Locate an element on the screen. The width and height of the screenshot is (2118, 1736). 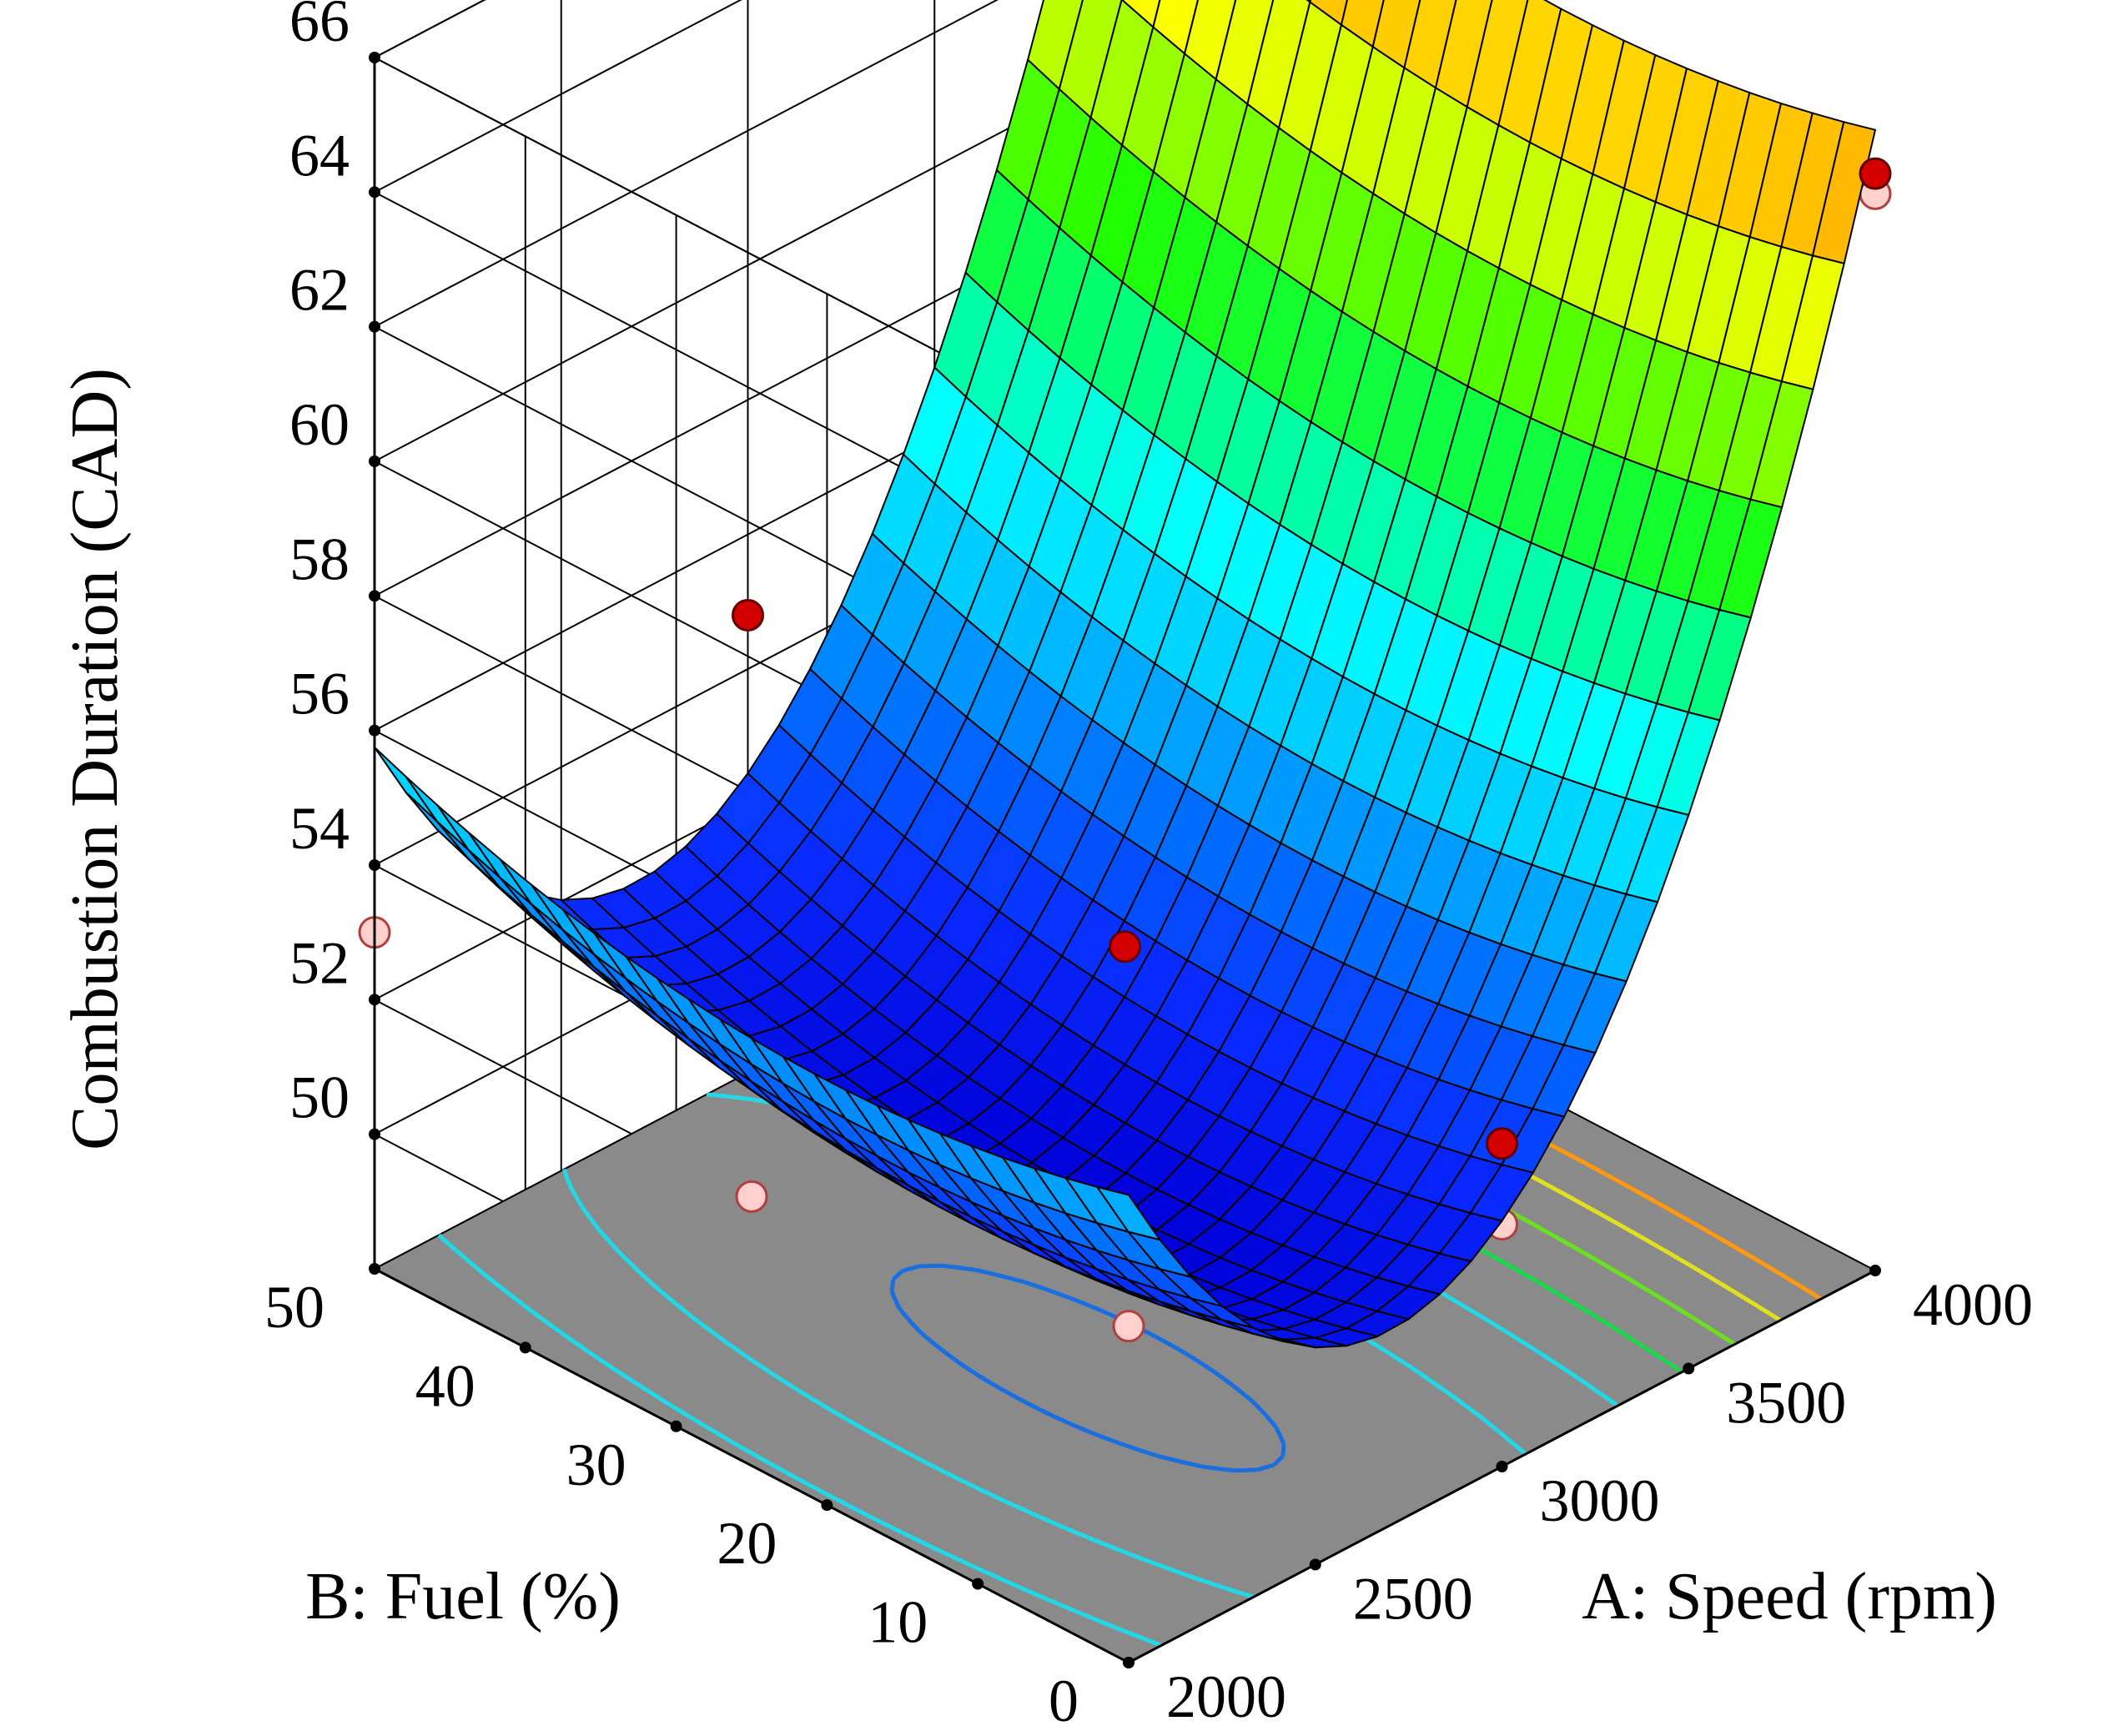
y-axis-title: B: Fuel (%) is located at coordinates (463, 1596).